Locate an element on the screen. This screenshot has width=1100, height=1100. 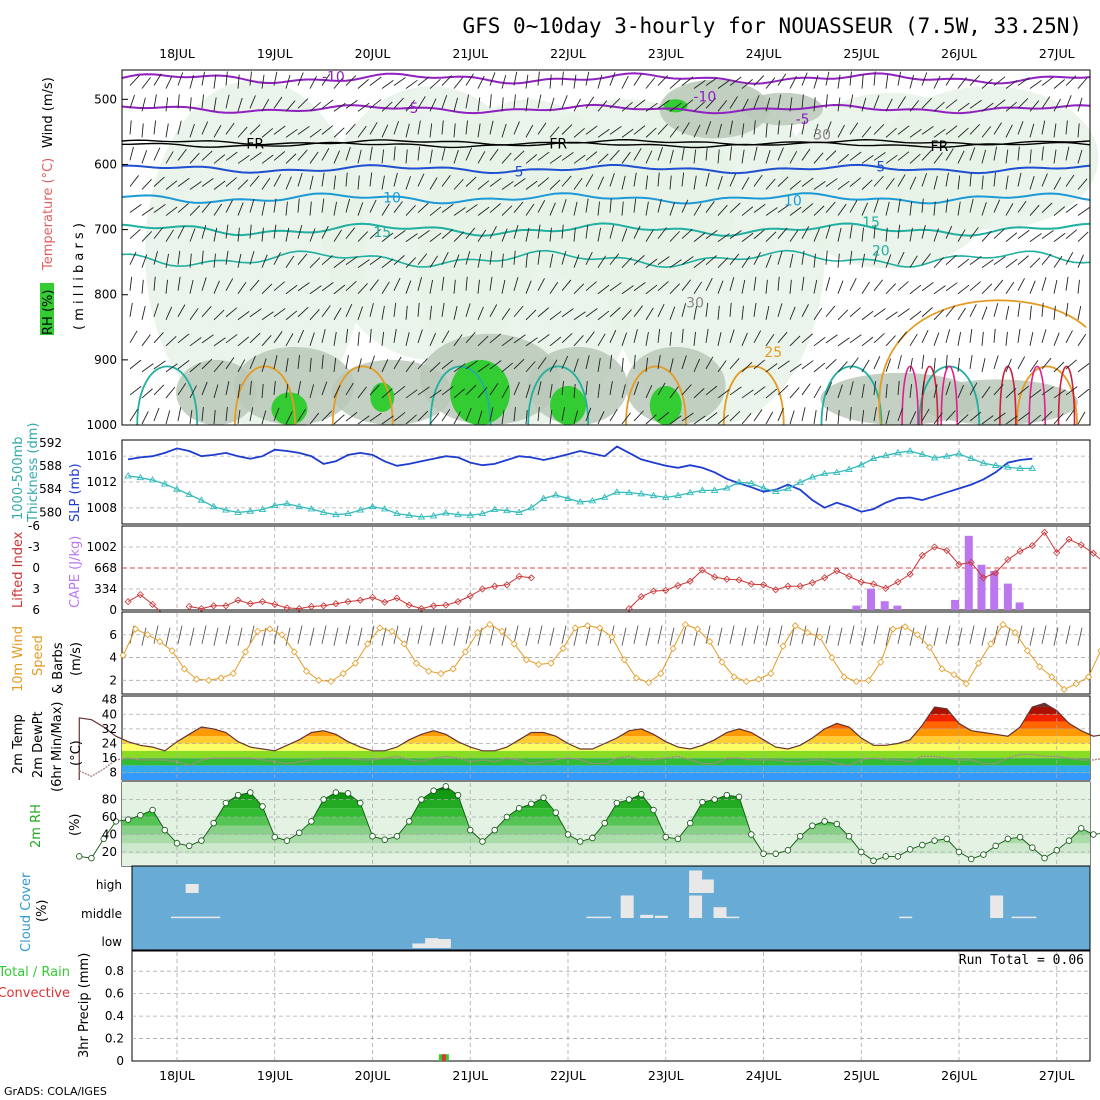
rh-tick: 60 is located at coordinates (109, 817).